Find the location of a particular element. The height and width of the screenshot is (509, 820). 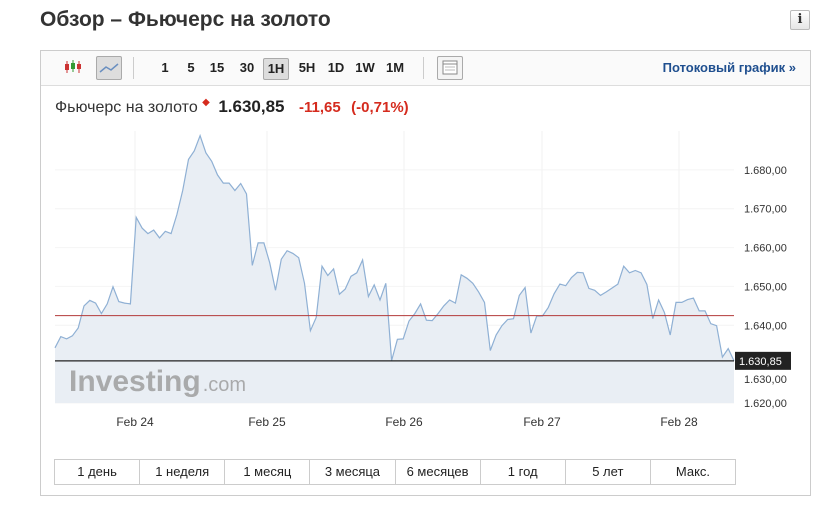

range-button: 1 год is located at coordinates (523, 472).